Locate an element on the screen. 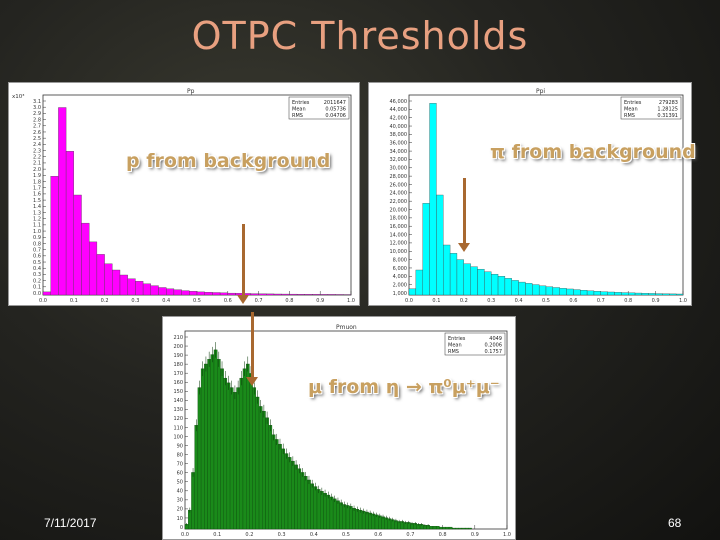  y-tick-label: 70 is located at coordinates (180, 464).